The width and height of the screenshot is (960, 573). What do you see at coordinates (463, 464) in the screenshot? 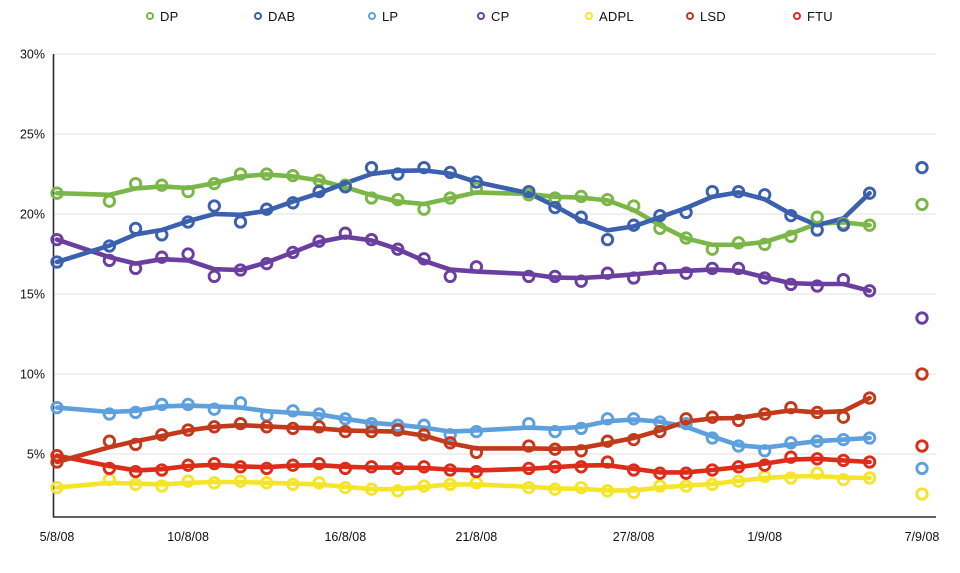
I see `series-FTU-trendline` at bounding box center [463, 464].